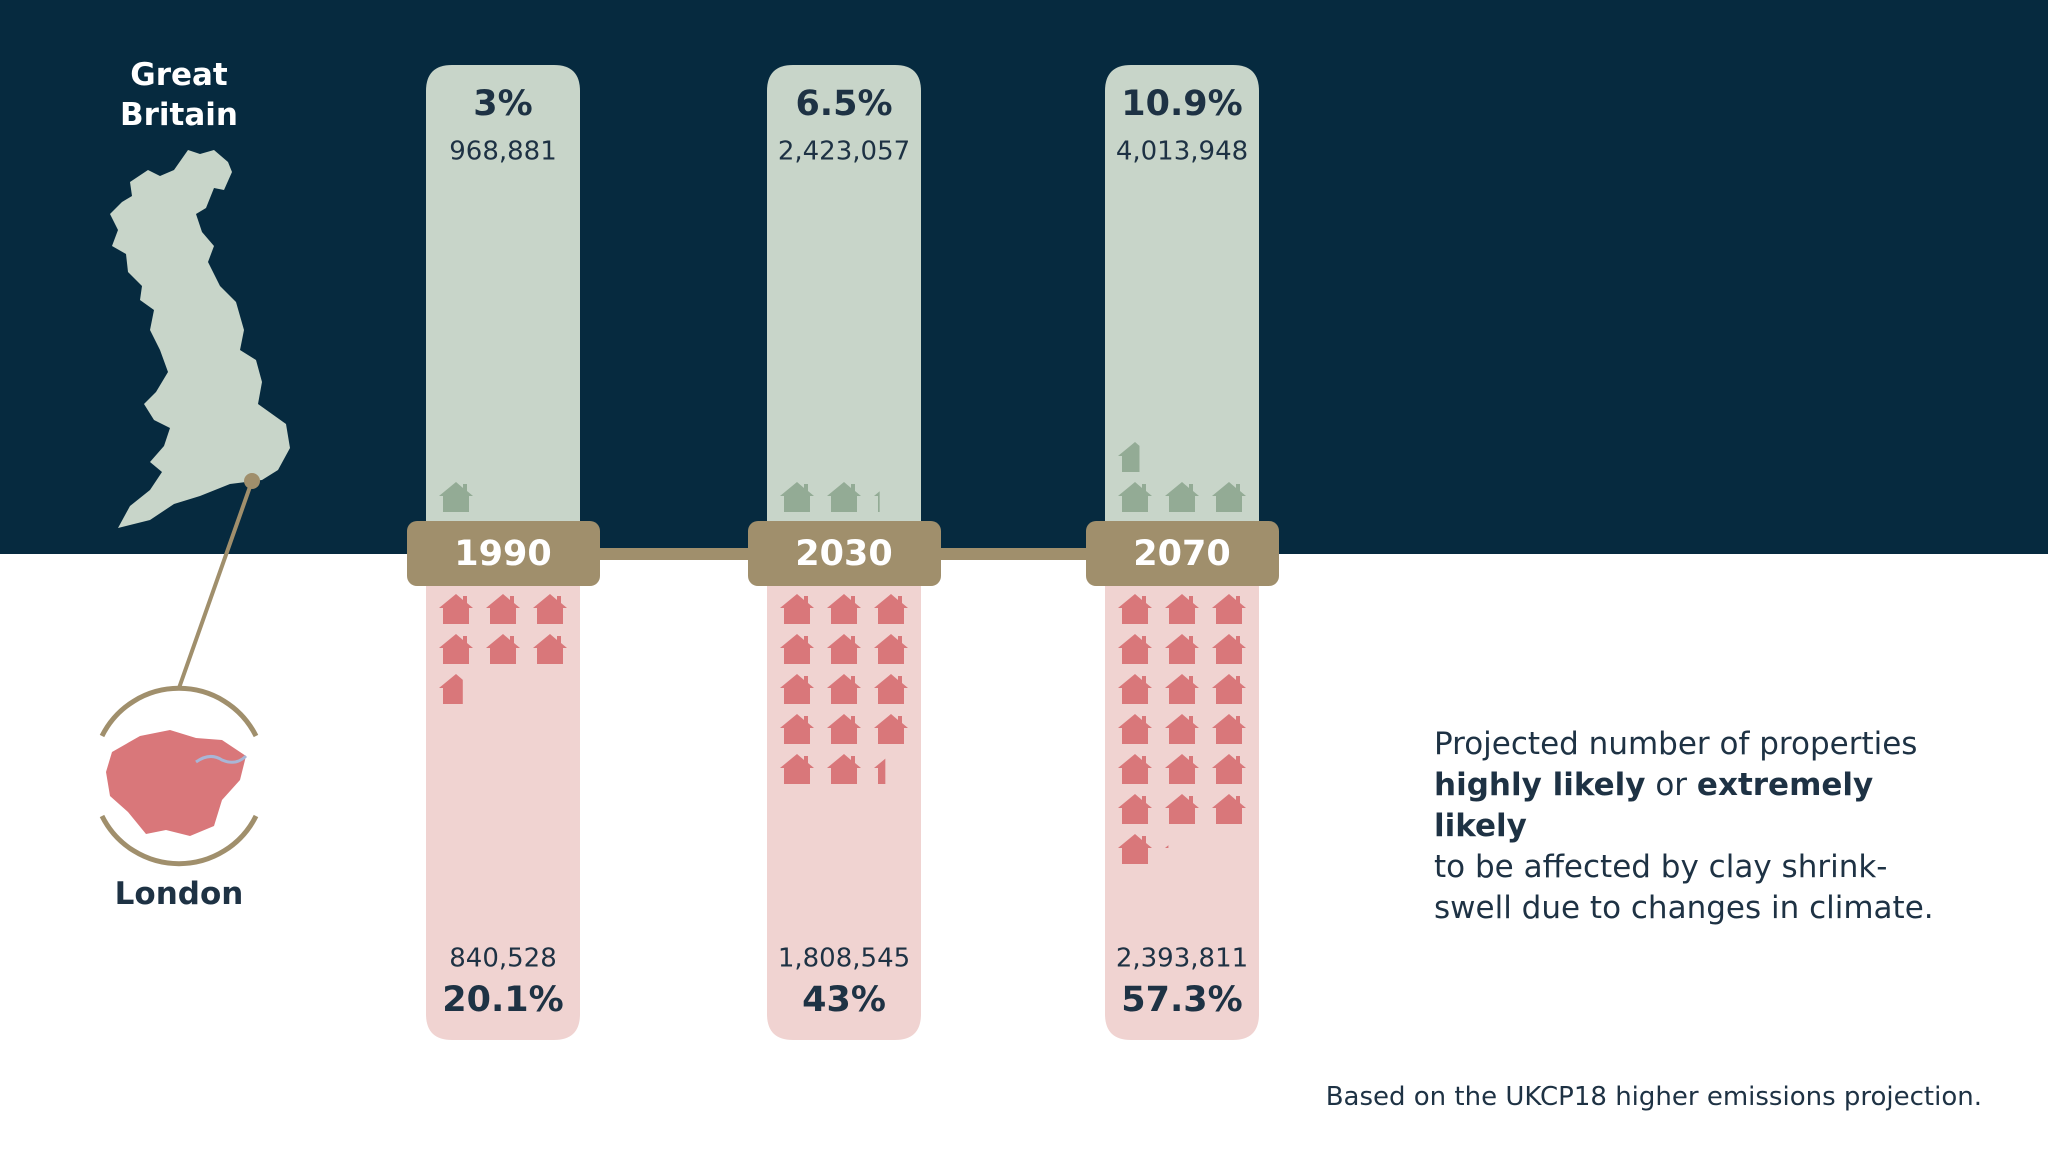 This screenshot has width=2048, height=1152. What do you see at coordinates (502, 1000) in the screenshot?
I see `london-percent: 20.1%` at bounding box center [502, 1000].